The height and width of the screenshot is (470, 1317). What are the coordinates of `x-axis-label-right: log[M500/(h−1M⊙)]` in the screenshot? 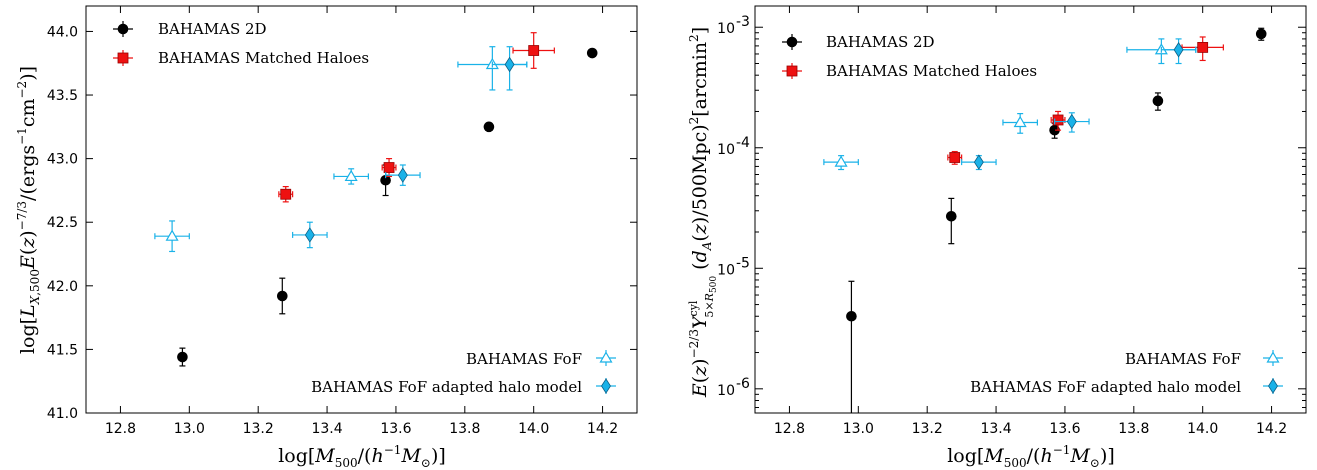 It's located at (1031, 456).